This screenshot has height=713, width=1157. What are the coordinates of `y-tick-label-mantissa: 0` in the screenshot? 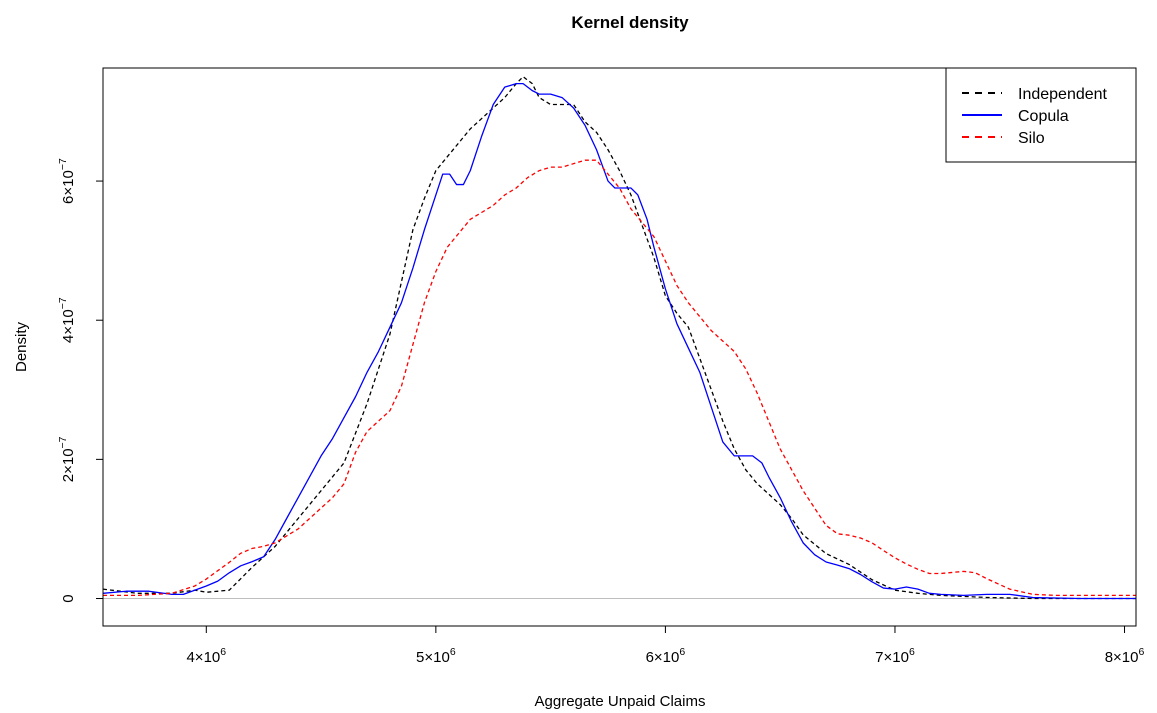 It's located at (68, 598).